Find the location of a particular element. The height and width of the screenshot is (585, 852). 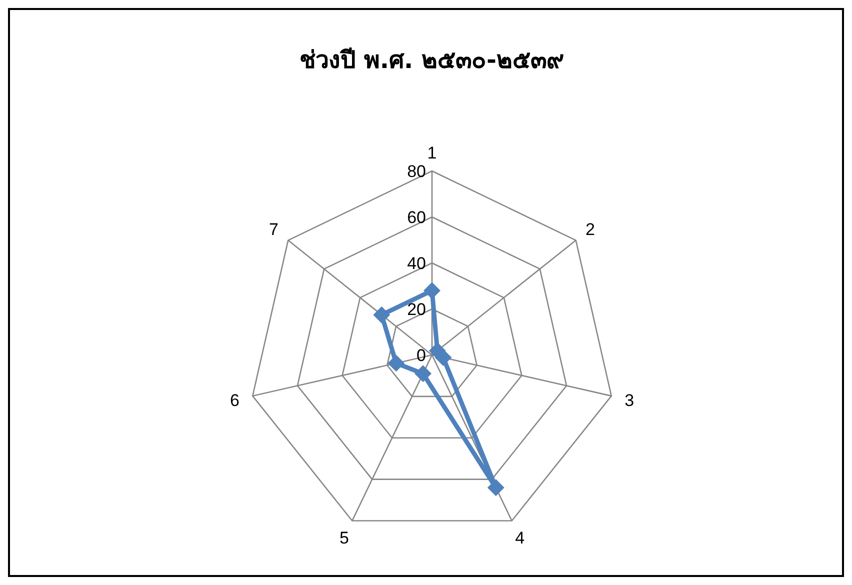

spoke-label: 2 is located at coordinates (590, 229).